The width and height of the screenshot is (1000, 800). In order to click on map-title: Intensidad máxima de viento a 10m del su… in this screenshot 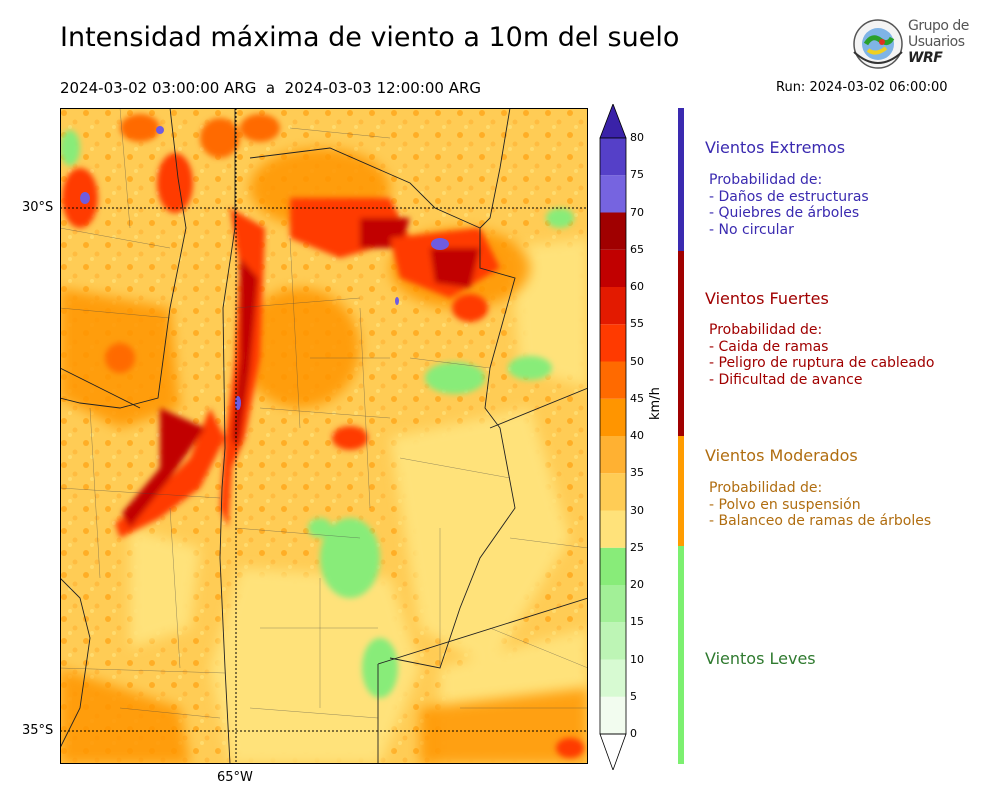, I will do `click(370, 37)`.